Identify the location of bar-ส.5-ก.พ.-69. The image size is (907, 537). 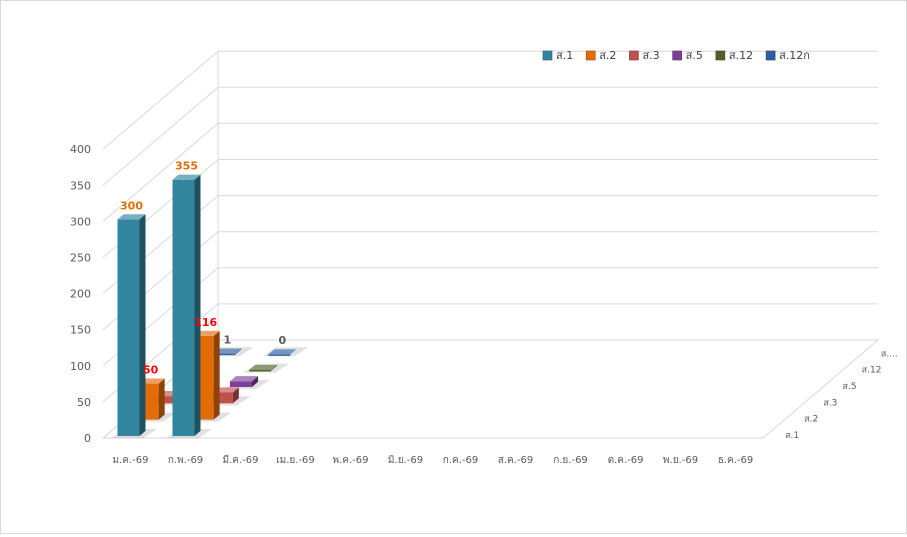
(247, 382).